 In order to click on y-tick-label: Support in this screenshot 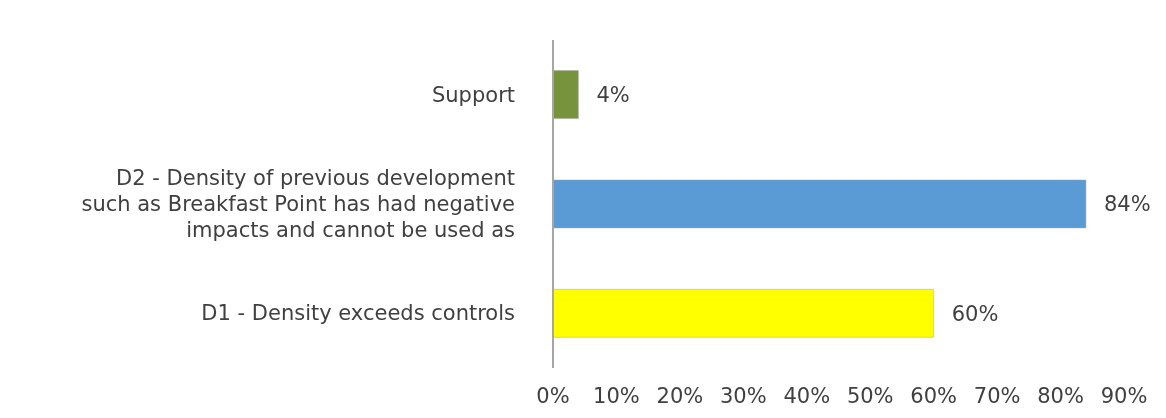, I will do `click(473, 94)`.